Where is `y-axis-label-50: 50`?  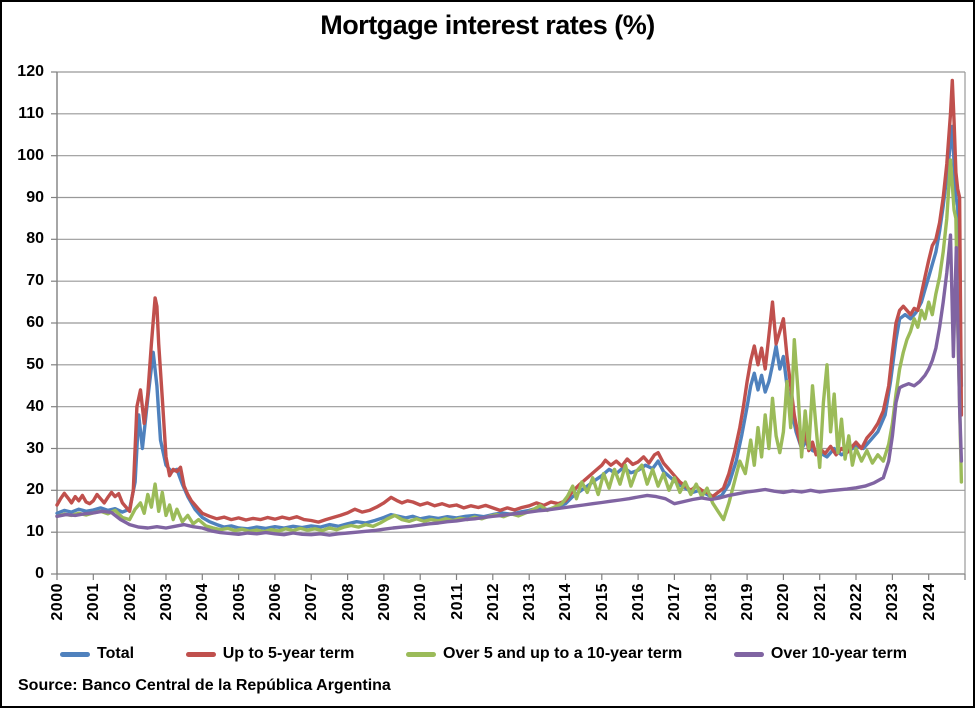
y-axis-label-50: 50 is located at coordinates (35, 364).